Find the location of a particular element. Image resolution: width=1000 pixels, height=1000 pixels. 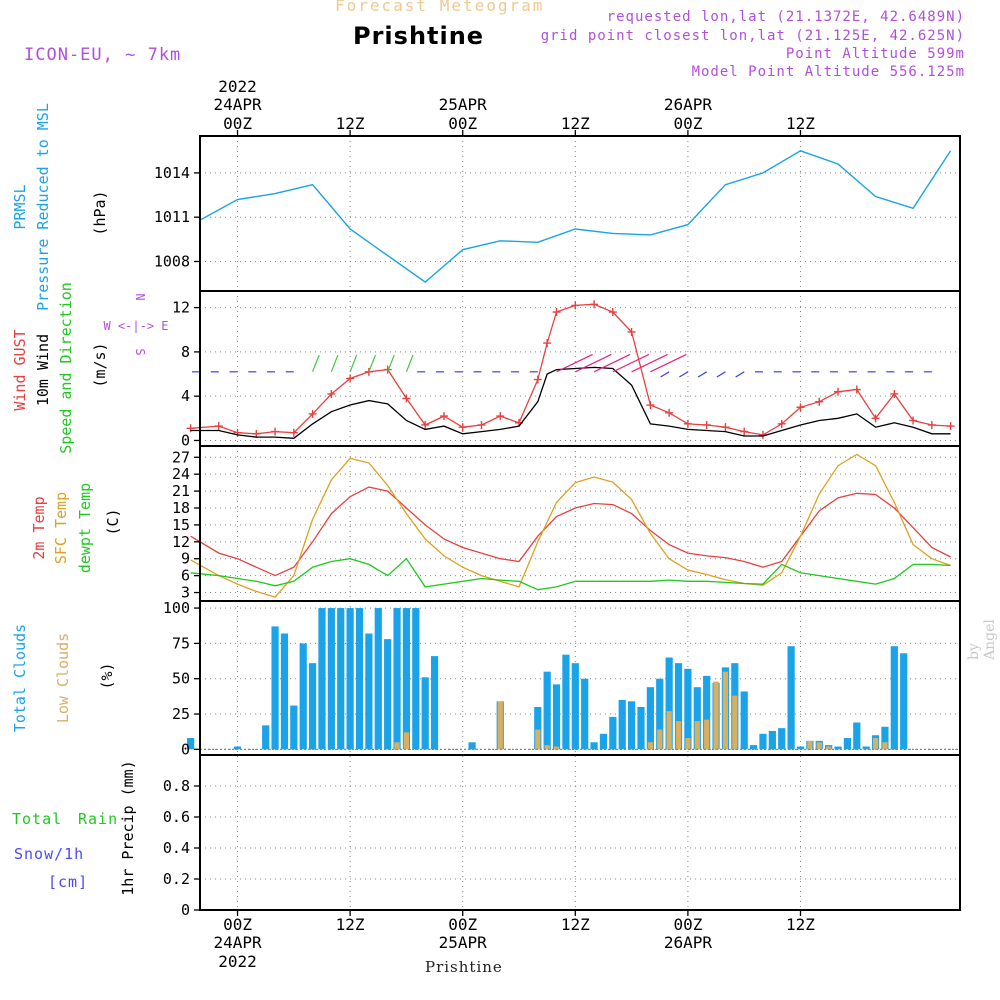

y-tick-label: 75 is located at coordinates (181, 643).